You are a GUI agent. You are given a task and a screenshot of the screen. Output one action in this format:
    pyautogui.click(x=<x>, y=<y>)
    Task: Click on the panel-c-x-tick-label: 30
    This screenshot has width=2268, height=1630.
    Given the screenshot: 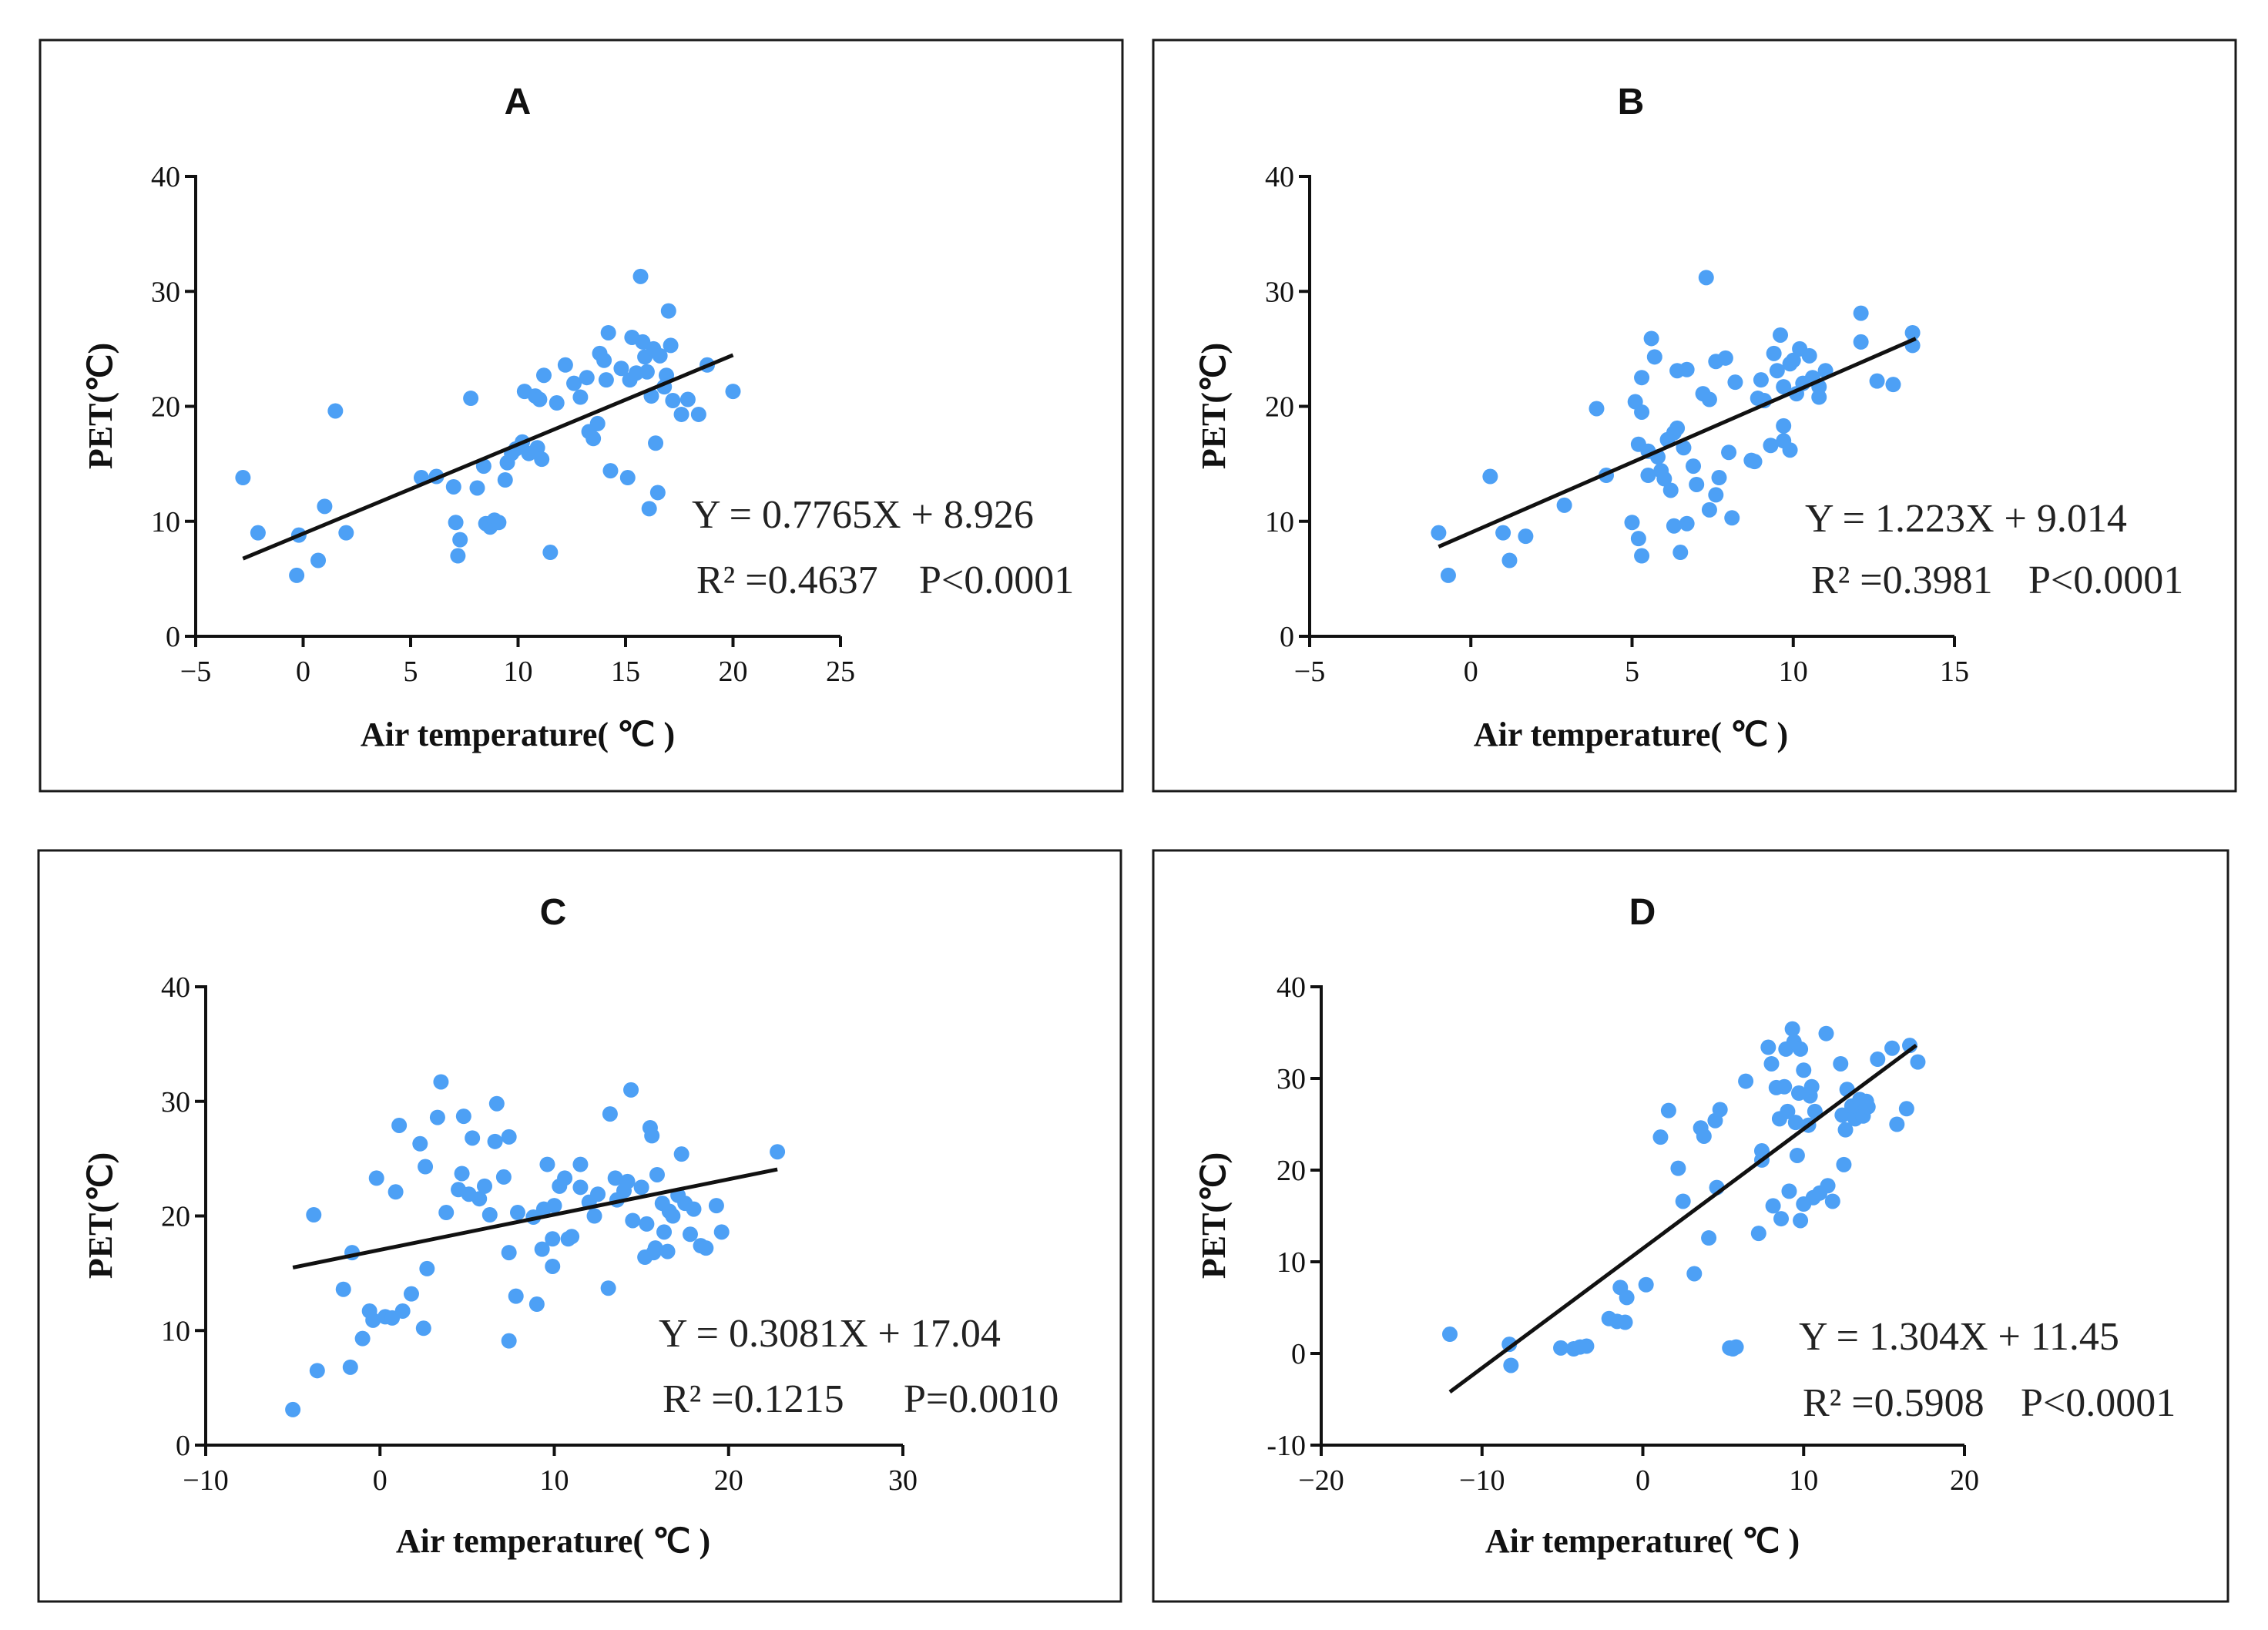 What is the action you would take?
    pyautogui.click(x=903, y=1480)
    